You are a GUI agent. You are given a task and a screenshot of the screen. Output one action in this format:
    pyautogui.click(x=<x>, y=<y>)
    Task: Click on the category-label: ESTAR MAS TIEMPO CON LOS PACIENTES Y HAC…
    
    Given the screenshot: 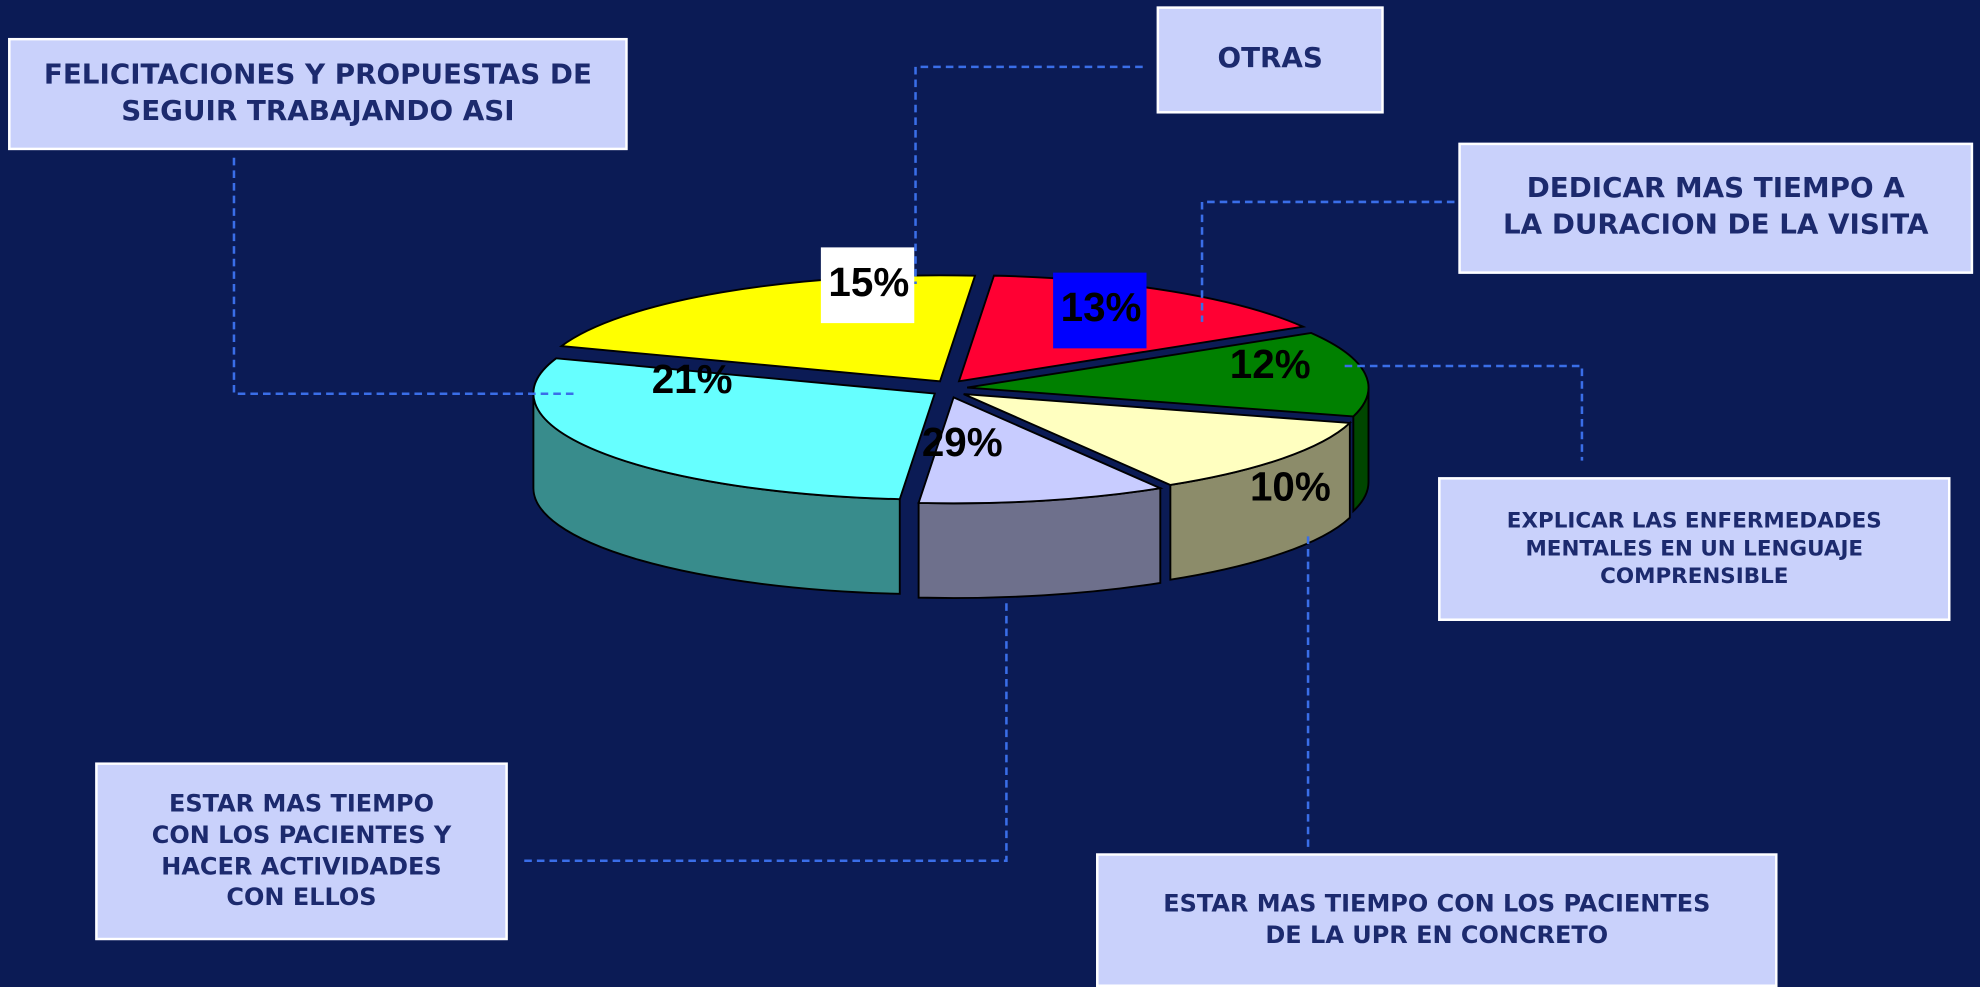 What is the action you would take?
    pyautogui.click(x=301, y=851)
    